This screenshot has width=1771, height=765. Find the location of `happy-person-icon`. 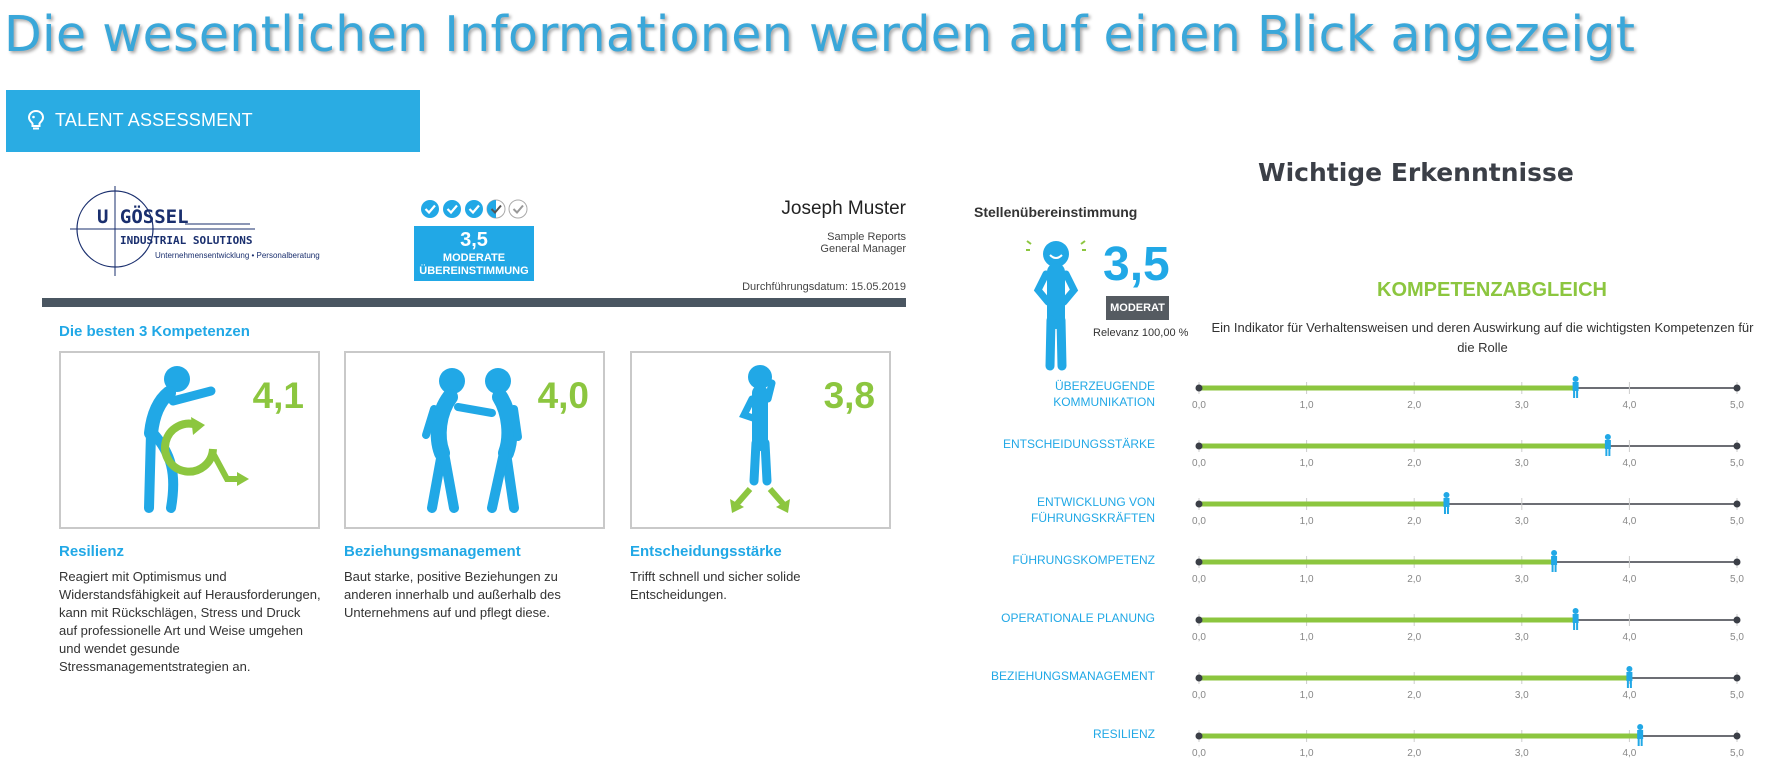

happy-person-icon is located at coordinates (1056, 308).